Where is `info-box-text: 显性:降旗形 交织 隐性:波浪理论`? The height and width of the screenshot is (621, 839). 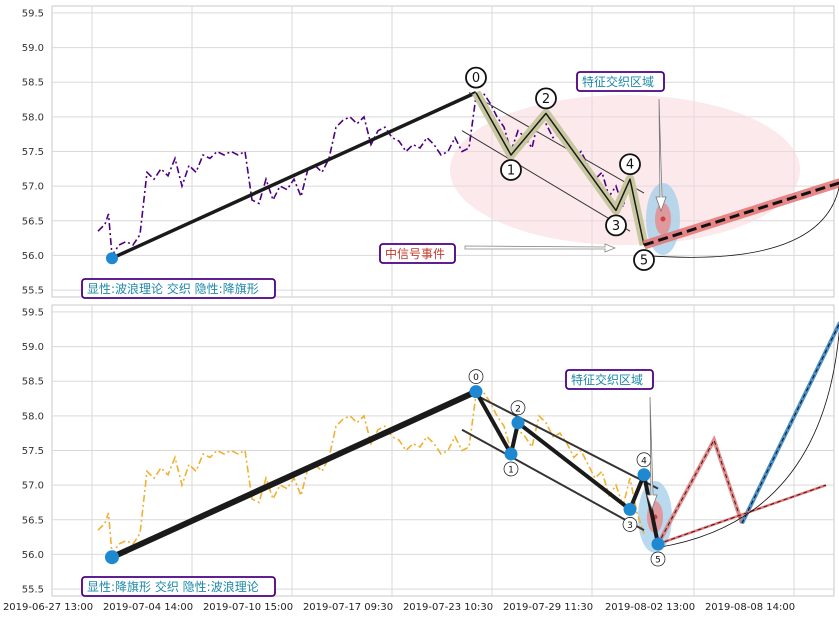
info-box-text: 显性:降旗形 交织 隐性:波浪理论 is located at coordinates (173, 586).